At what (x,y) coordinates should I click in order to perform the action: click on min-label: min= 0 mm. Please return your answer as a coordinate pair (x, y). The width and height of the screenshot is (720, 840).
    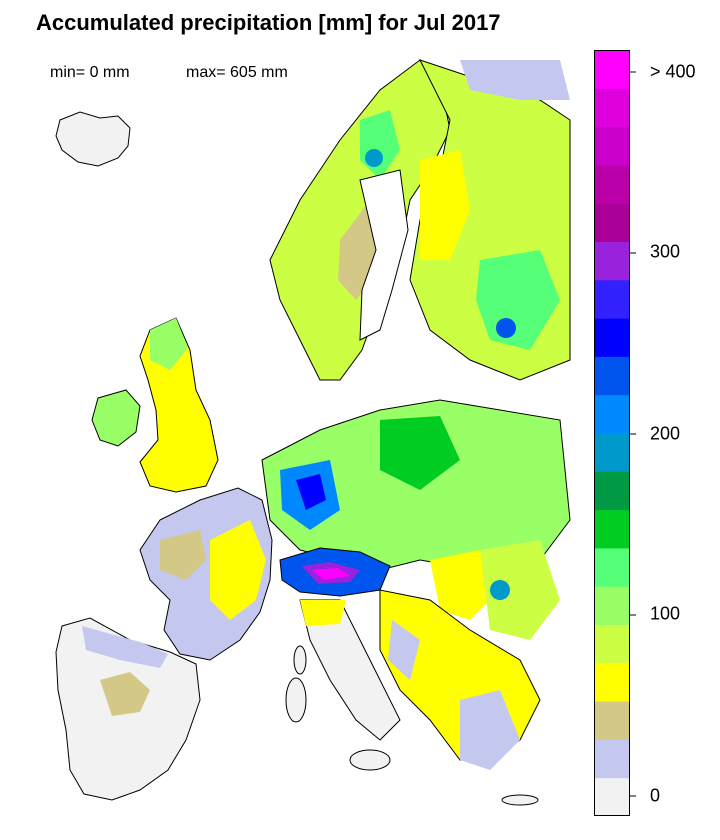
    Looking at the image, I should click on (90, 72).